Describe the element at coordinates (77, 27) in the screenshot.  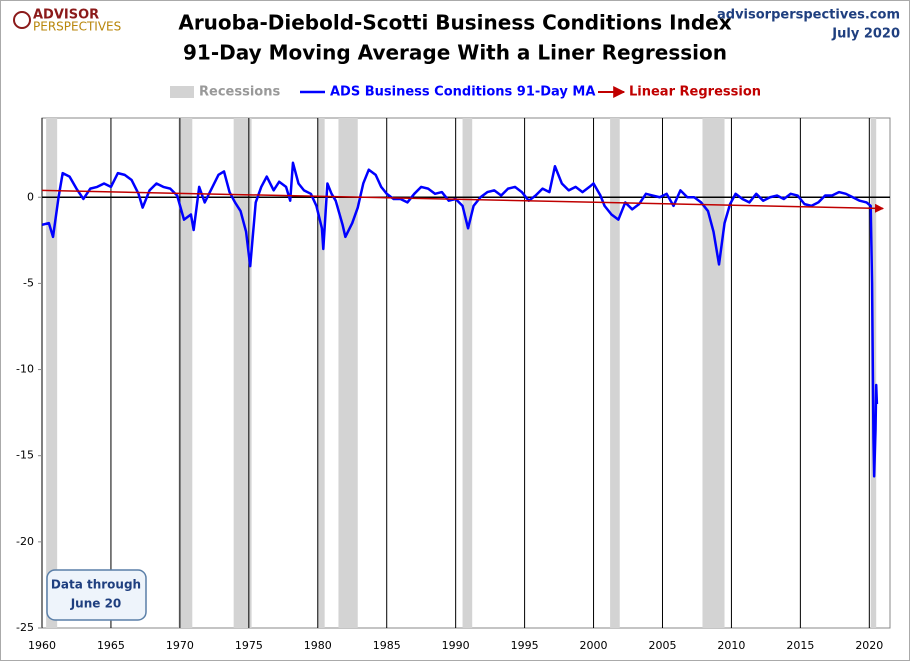
I see `logo-text: PERSPECTIVES` at that location.